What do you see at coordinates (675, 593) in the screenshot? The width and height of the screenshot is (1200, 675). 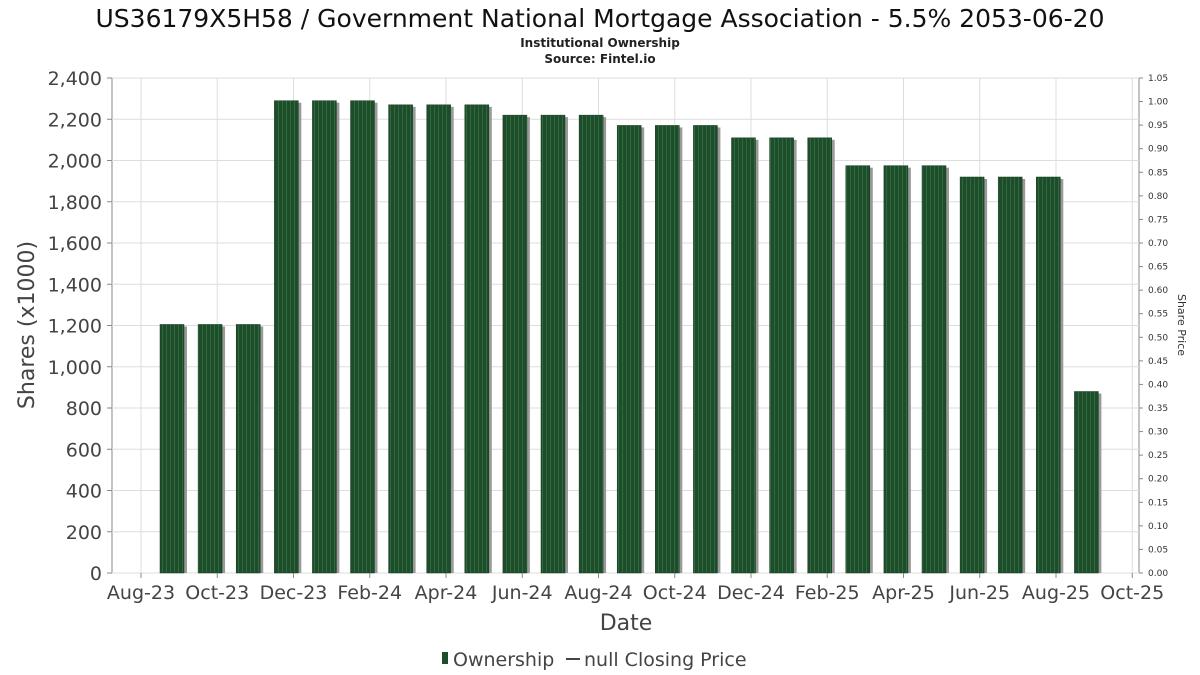 I see `x-tick-label: Oct-24` at bounding box center [675, 593].